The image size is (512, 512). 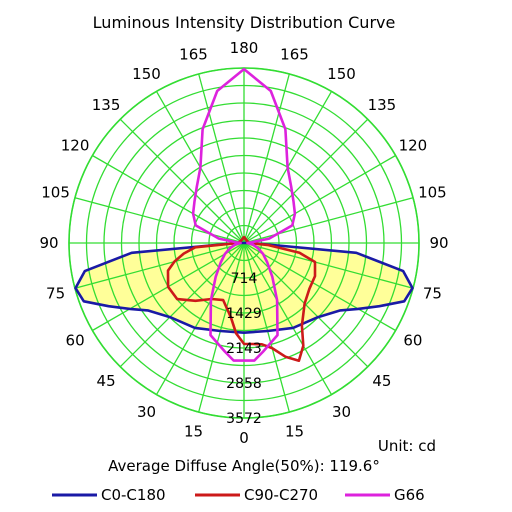 I want to click on radial-tick-label: 1429, so click(x=244, y=314).